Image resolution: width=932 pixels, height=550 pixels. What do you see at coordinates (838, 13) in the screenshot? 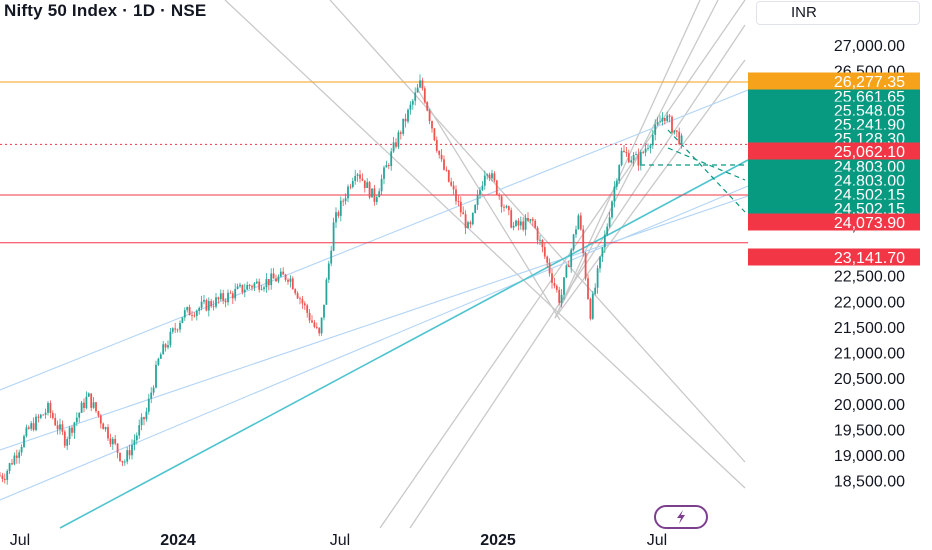
I see `currency-selector: INR` at bounding box center [838, 13].